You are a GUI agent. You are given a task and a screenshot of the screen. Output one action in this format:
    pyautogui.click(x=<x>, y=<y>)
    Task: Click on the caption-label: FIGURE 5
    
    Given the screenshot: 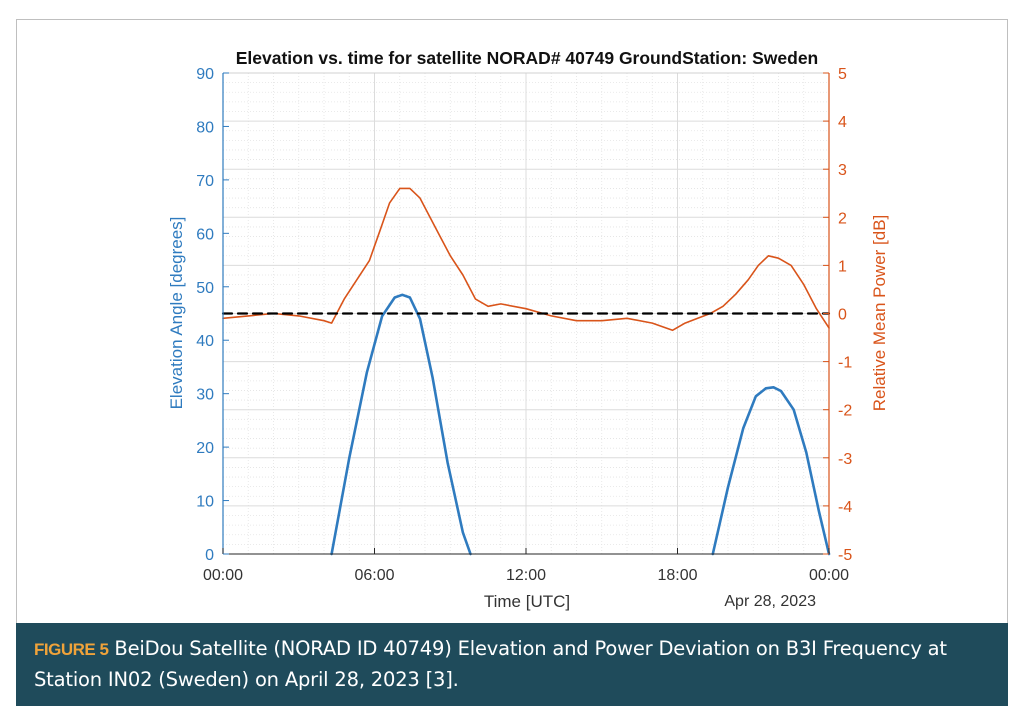 What is the action you would take?
    pyautogui.click(x=71, y=649)
    